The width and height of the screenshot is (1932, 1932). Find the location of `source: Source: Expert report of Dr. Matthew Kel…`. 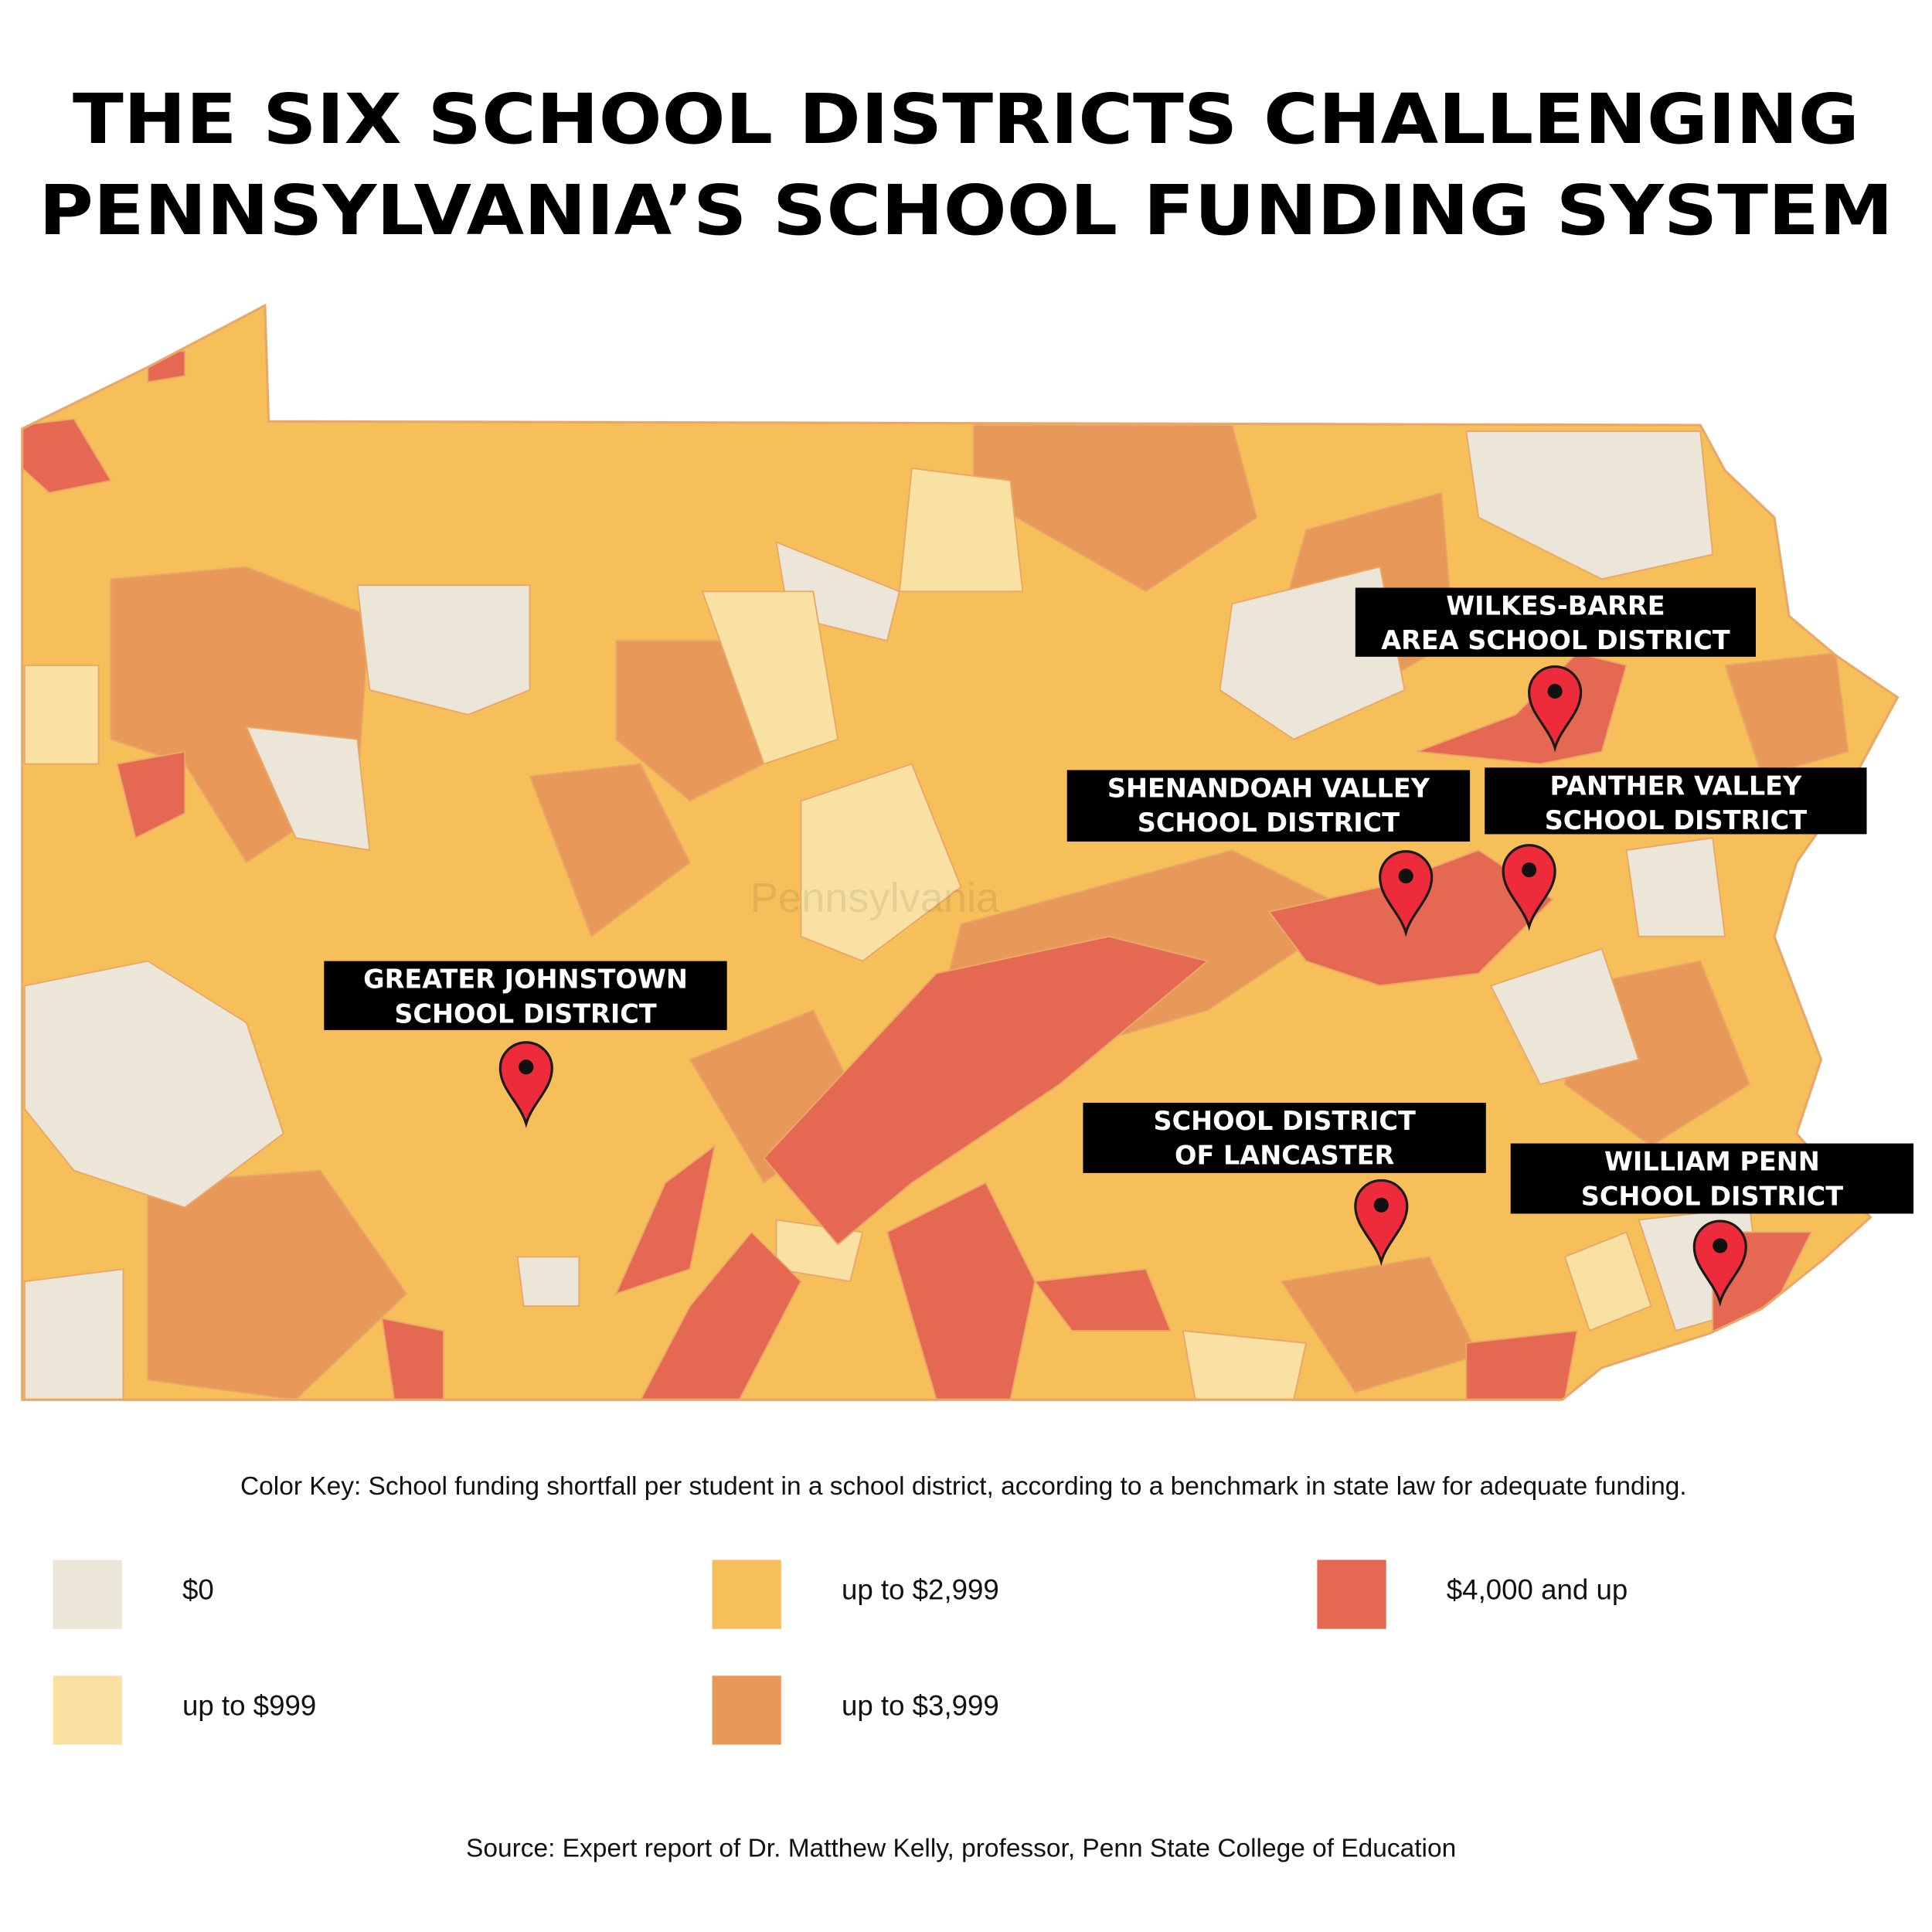

source: Source: Expert report of Dr. Matthew Kel… is located at coordinates (961, 1849).